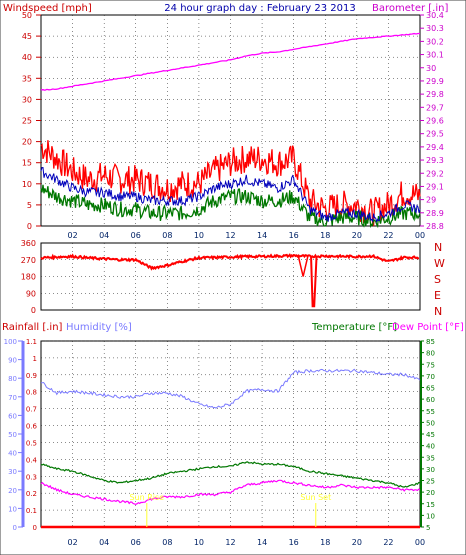  I want to click on rainfall-tick-label: 0.2, so click(31, 494).